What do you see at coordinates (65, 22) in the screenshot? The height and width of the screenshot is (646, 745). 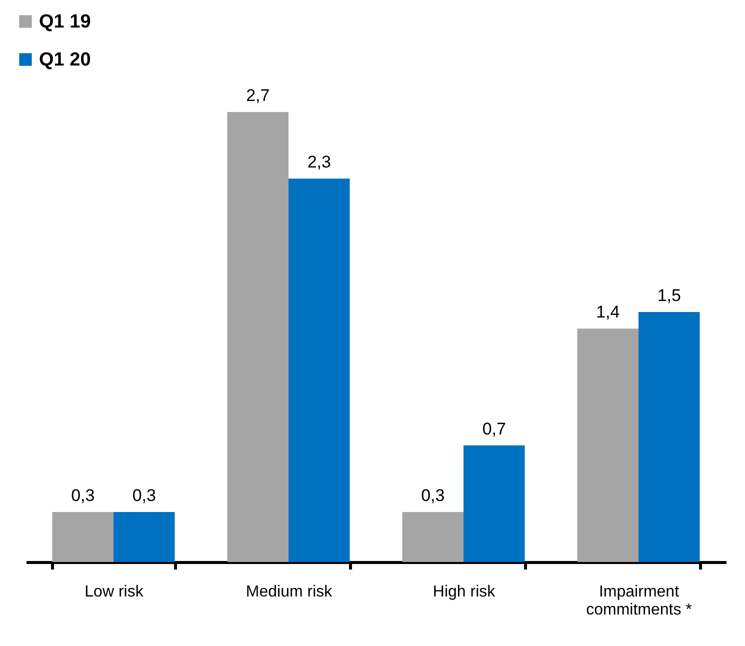 I see `legend-label: Q1 19` at bounding box center [65, 22].